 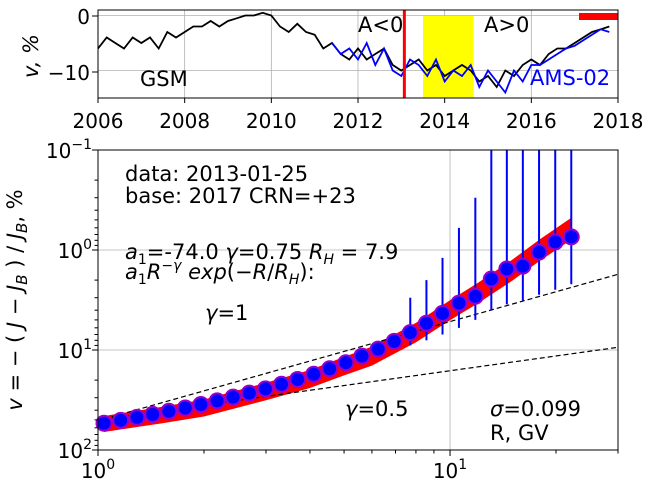 I want to click on annotation-gamma-0.5: γ=0.5, so click(x=376, y=409).